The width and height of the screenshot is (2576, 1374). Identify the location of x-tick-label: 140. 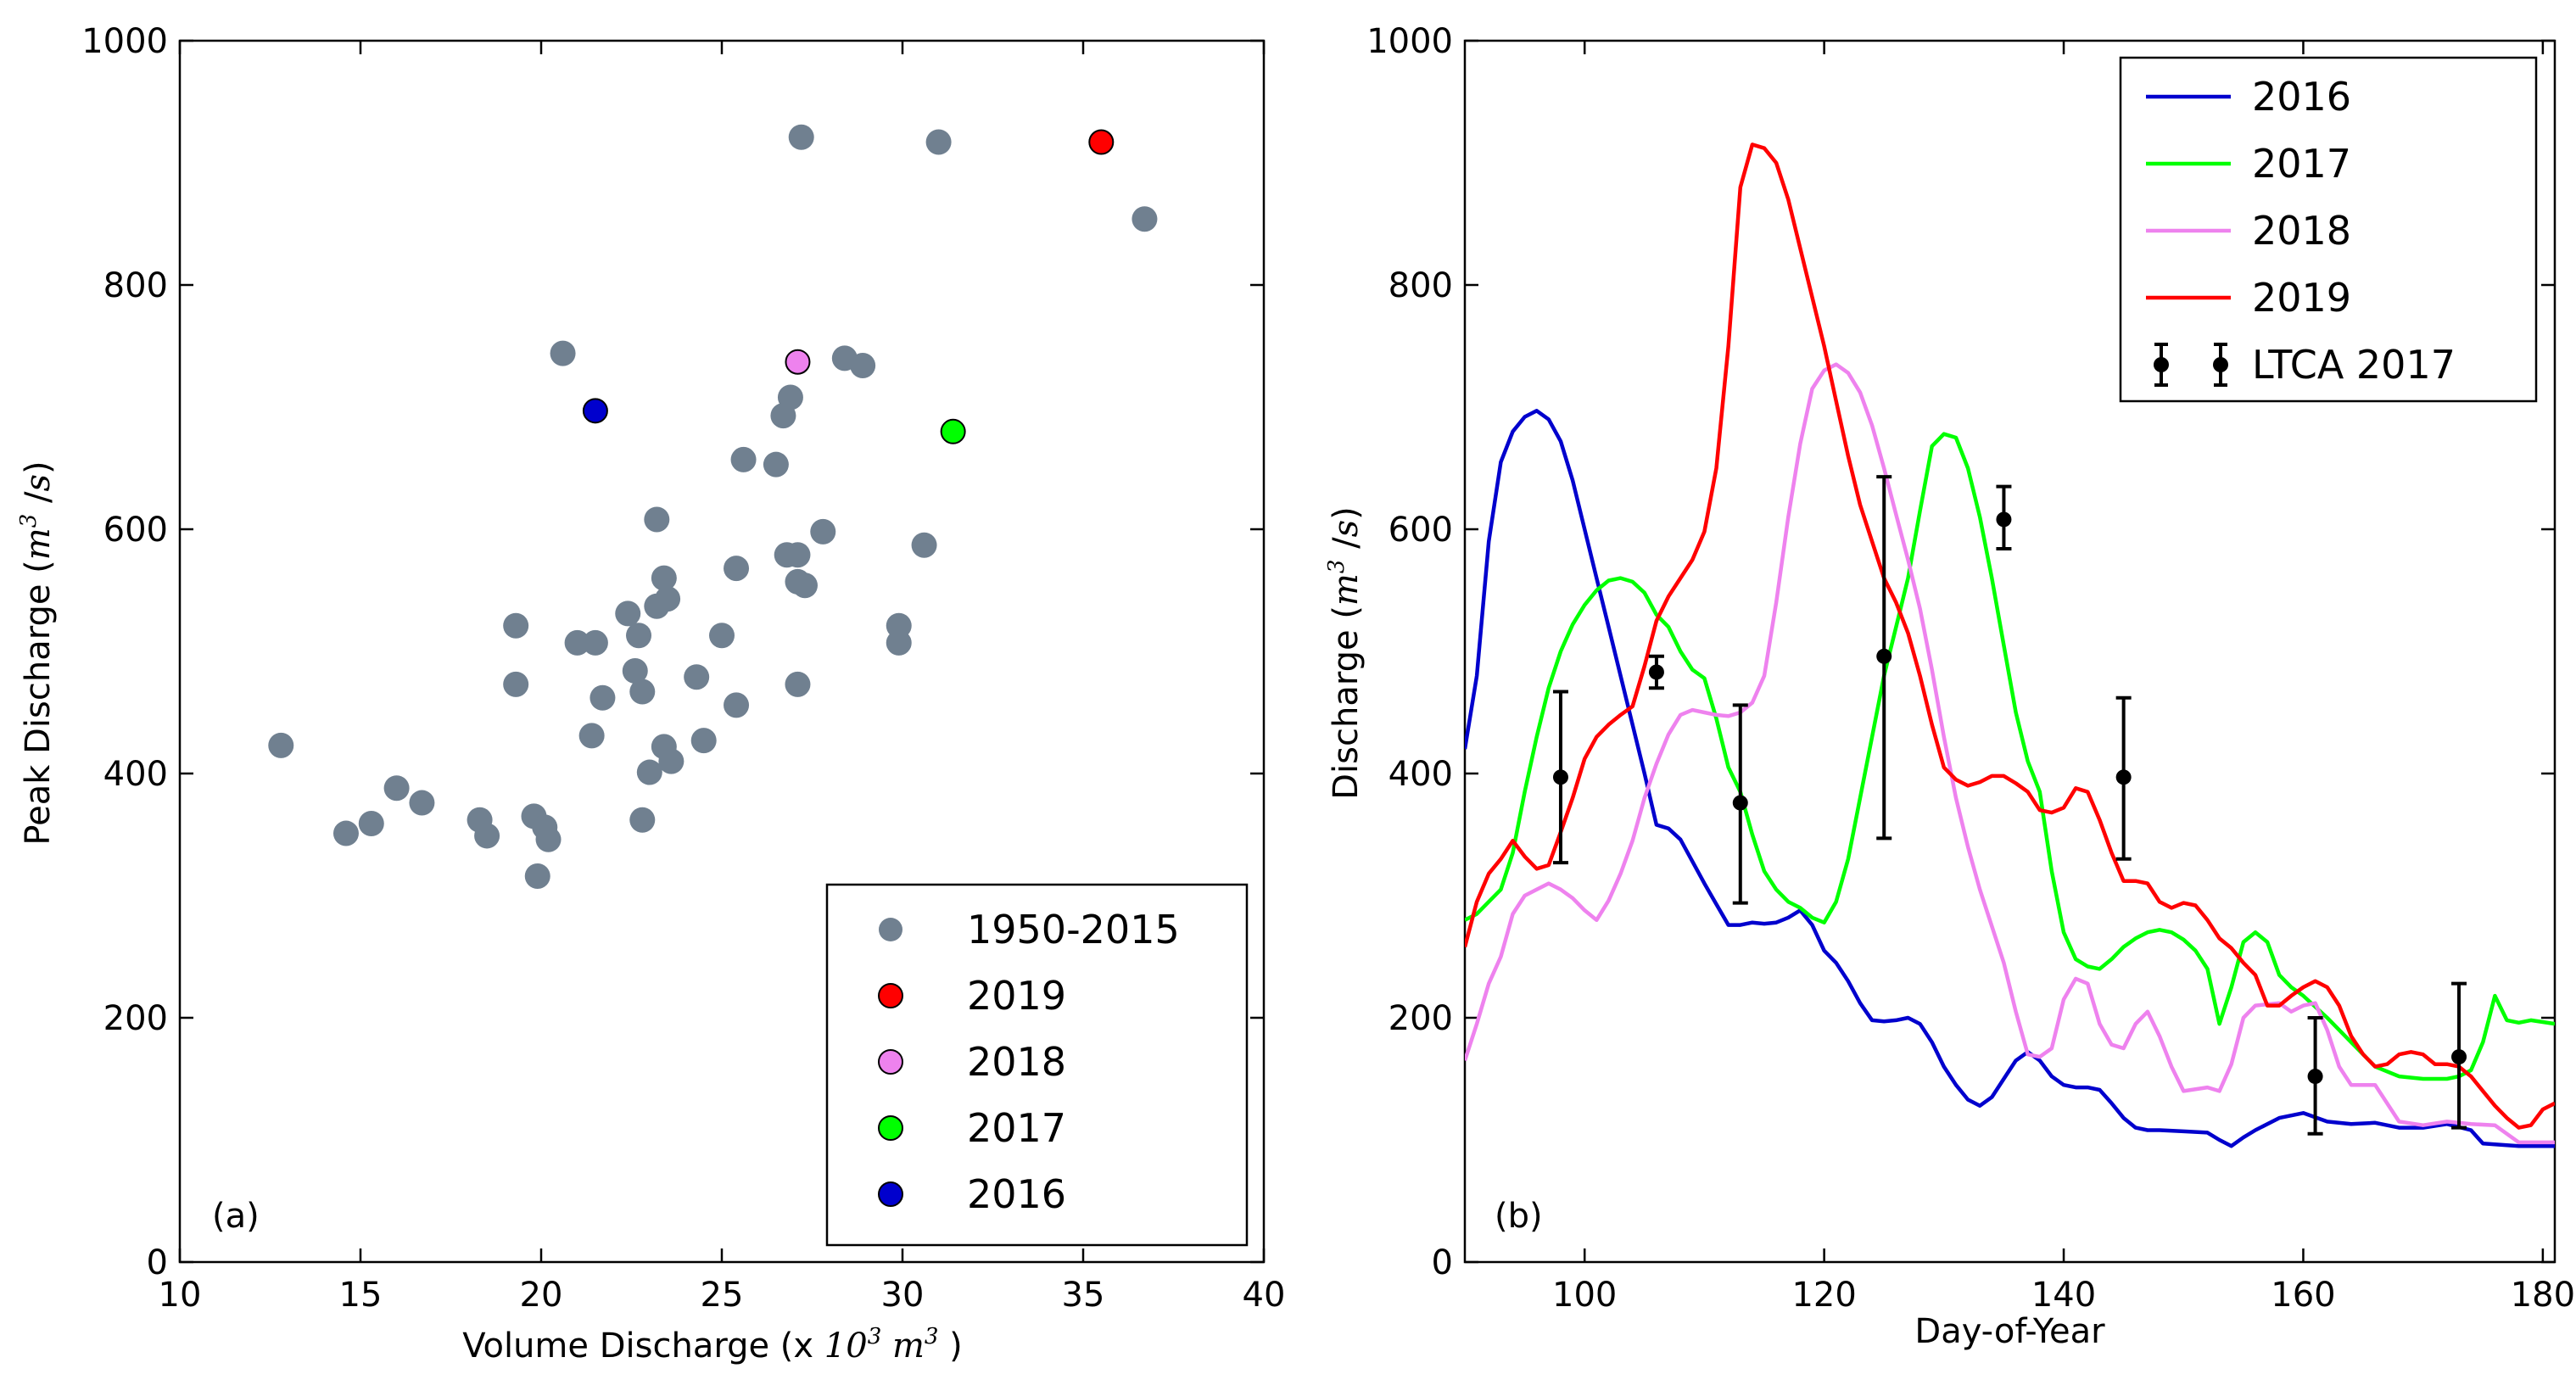
(2063, 1295).